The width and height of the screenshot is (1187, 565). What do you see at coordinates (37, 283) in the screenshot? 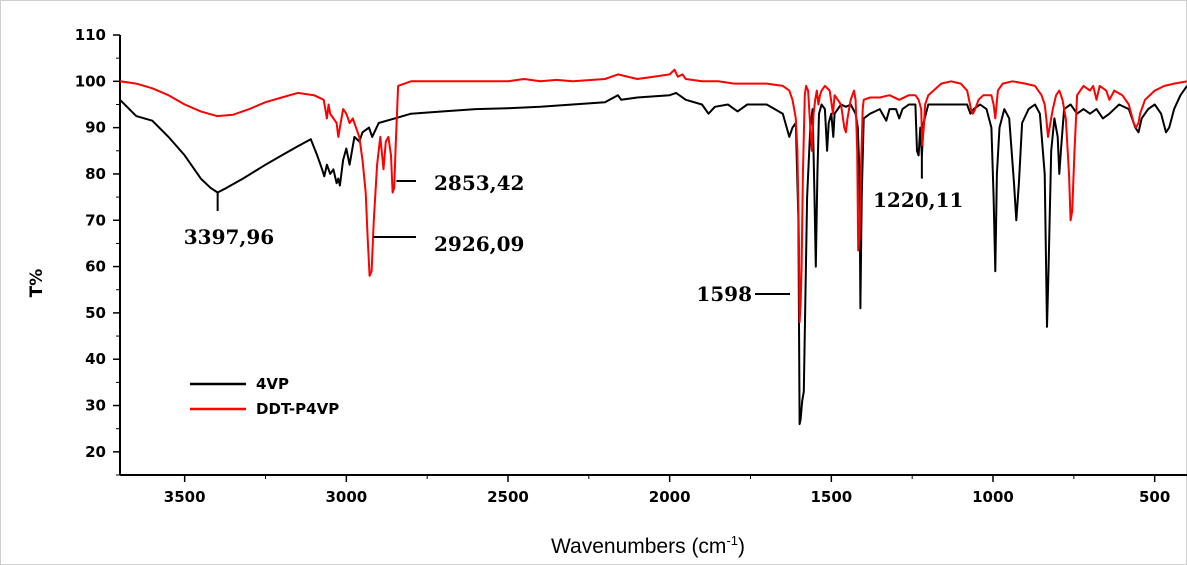
I see `y-axis-title: T%` at bounding box center [37, 283].